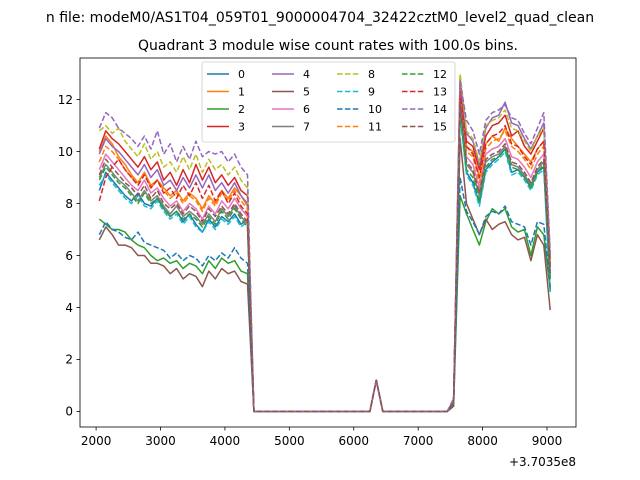 Image resolution: width=640 pixels, height=480 pixels. What do you see at coordinates (69, 204) in the screenshot?
I see `y-tick-label: 8` at bounding box center [69, 204].